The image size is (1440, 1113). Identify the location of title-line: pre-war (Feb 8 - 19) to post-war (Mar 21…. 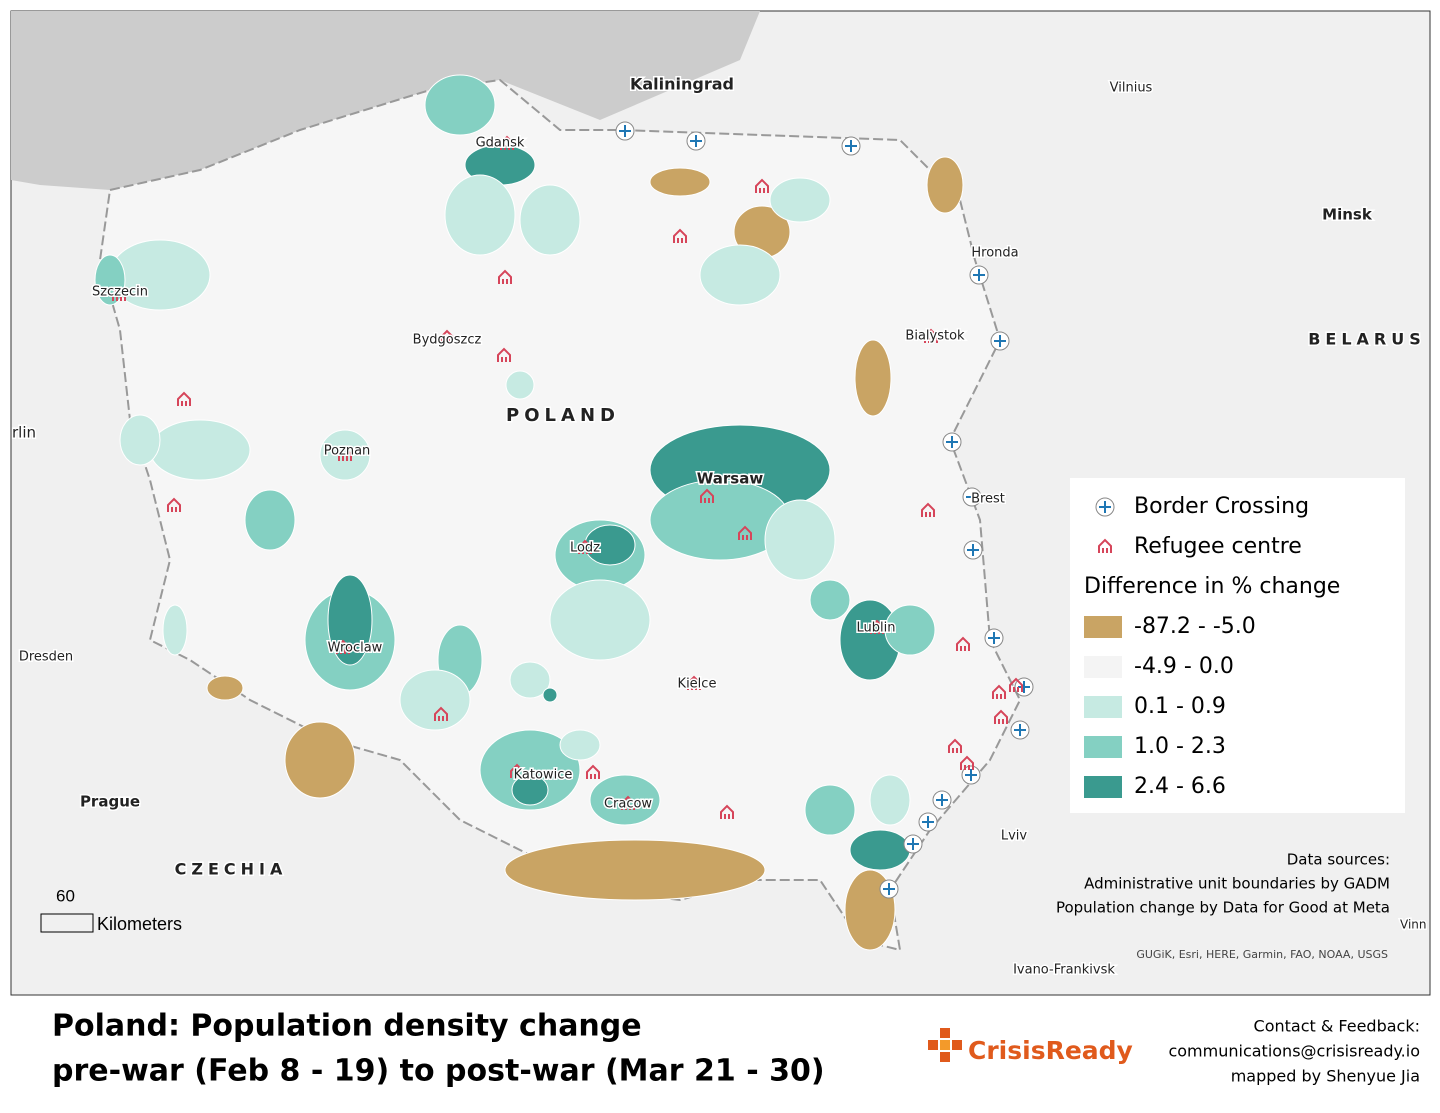
(438, 1071).